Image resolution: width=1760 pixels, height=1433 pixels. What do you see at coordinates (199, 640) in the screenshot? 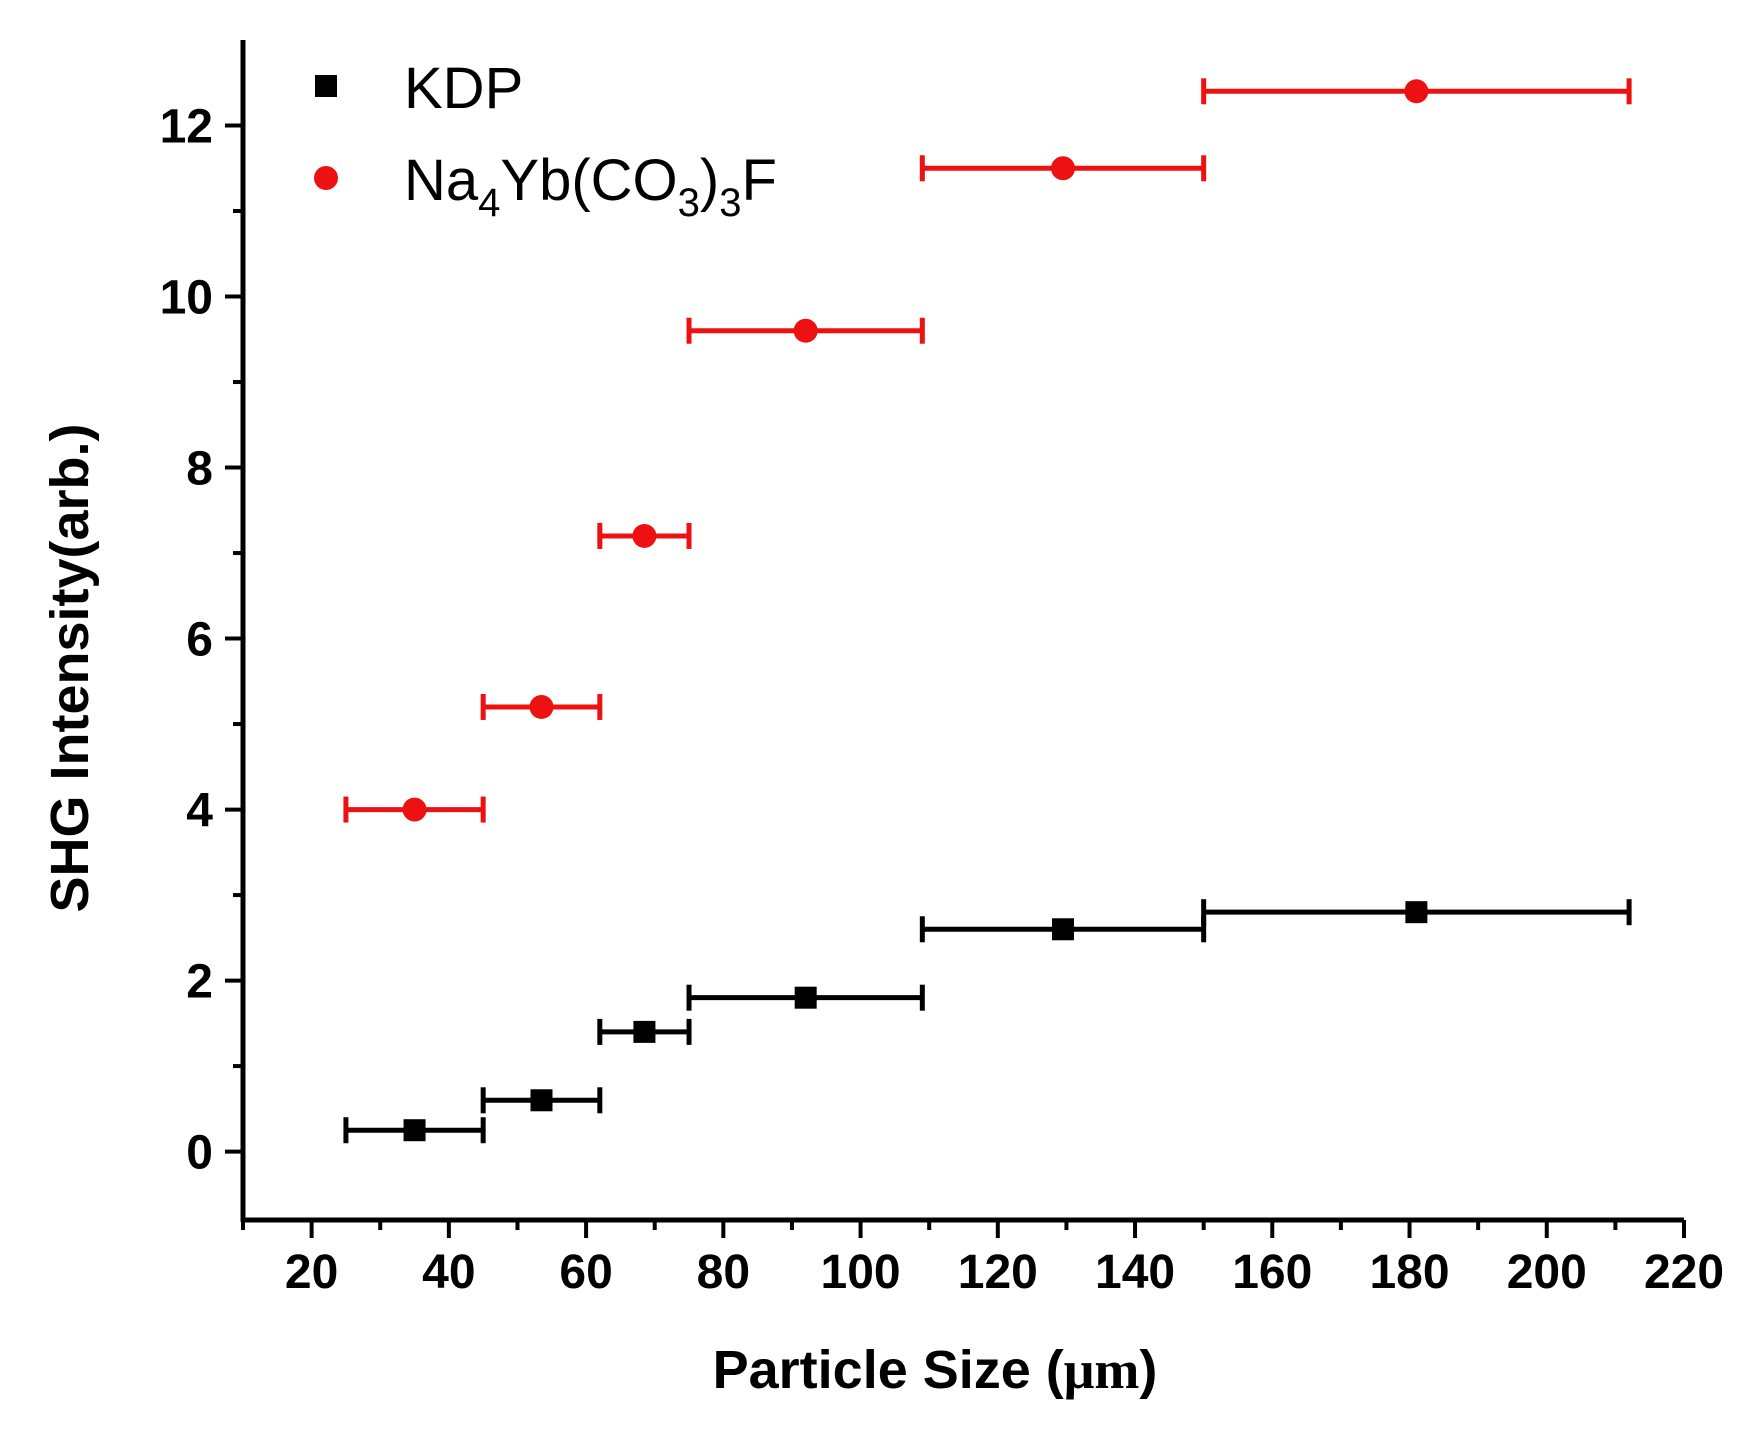
I see `y-tick-label: 6` at bounding box center [199, 640].